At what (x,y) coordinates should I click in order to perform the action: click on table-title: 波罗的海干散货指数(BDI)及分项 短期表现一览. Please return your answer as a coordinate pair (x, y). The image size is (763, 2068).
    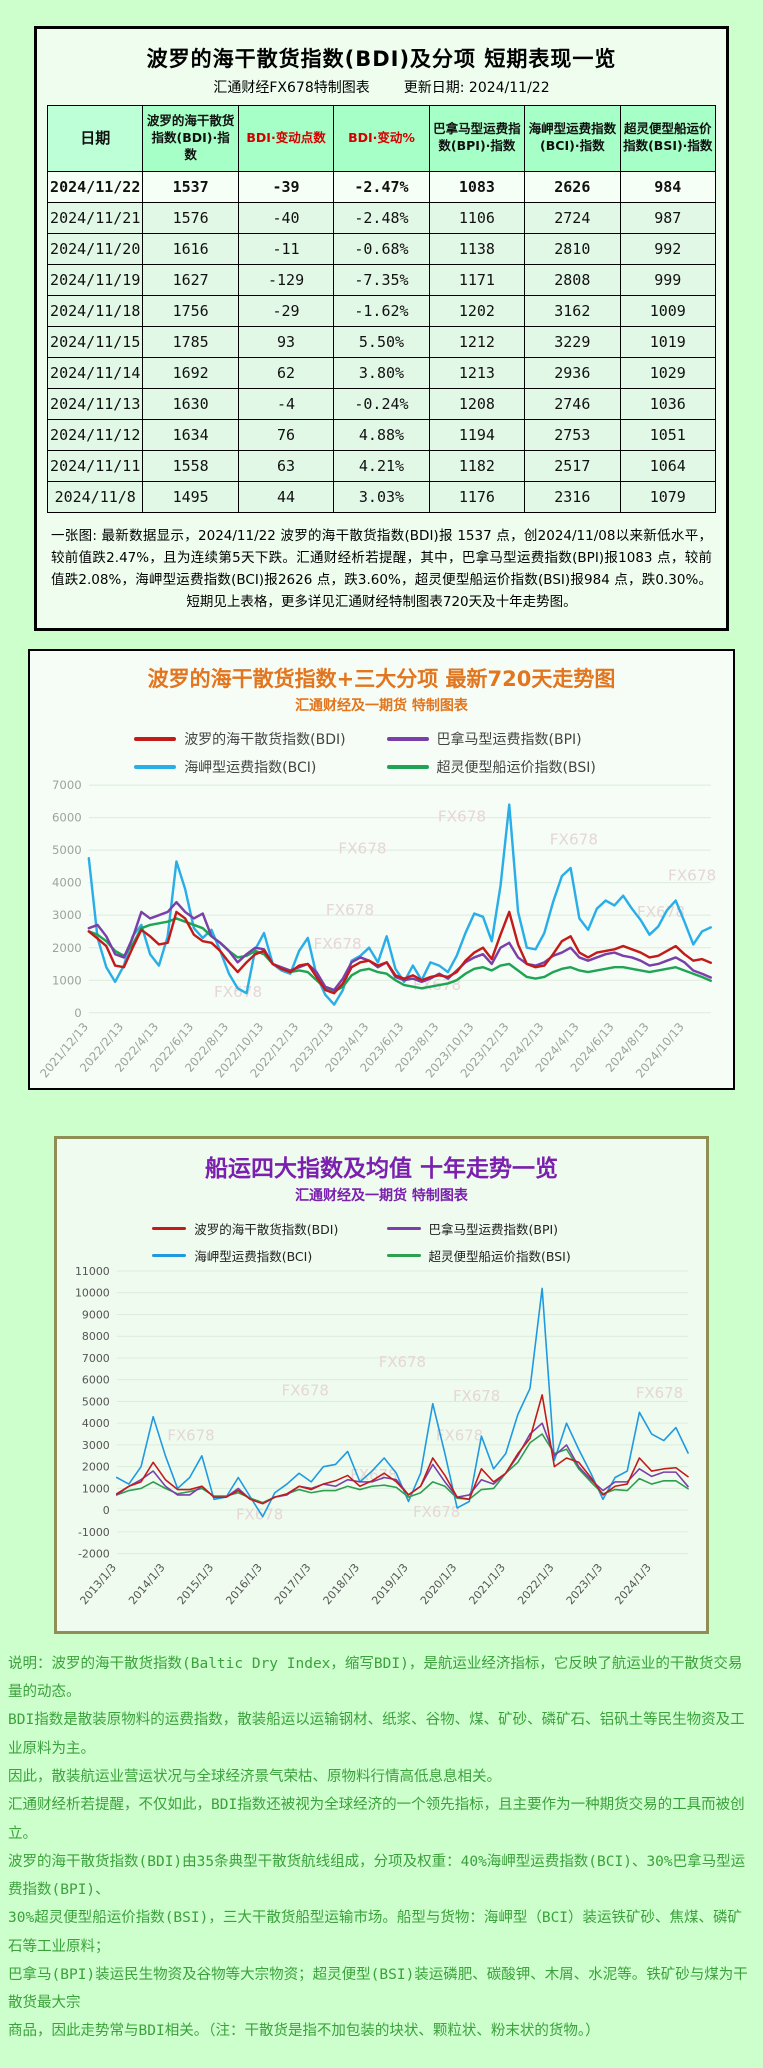
    Looking at the image, I should click on (381, 59).